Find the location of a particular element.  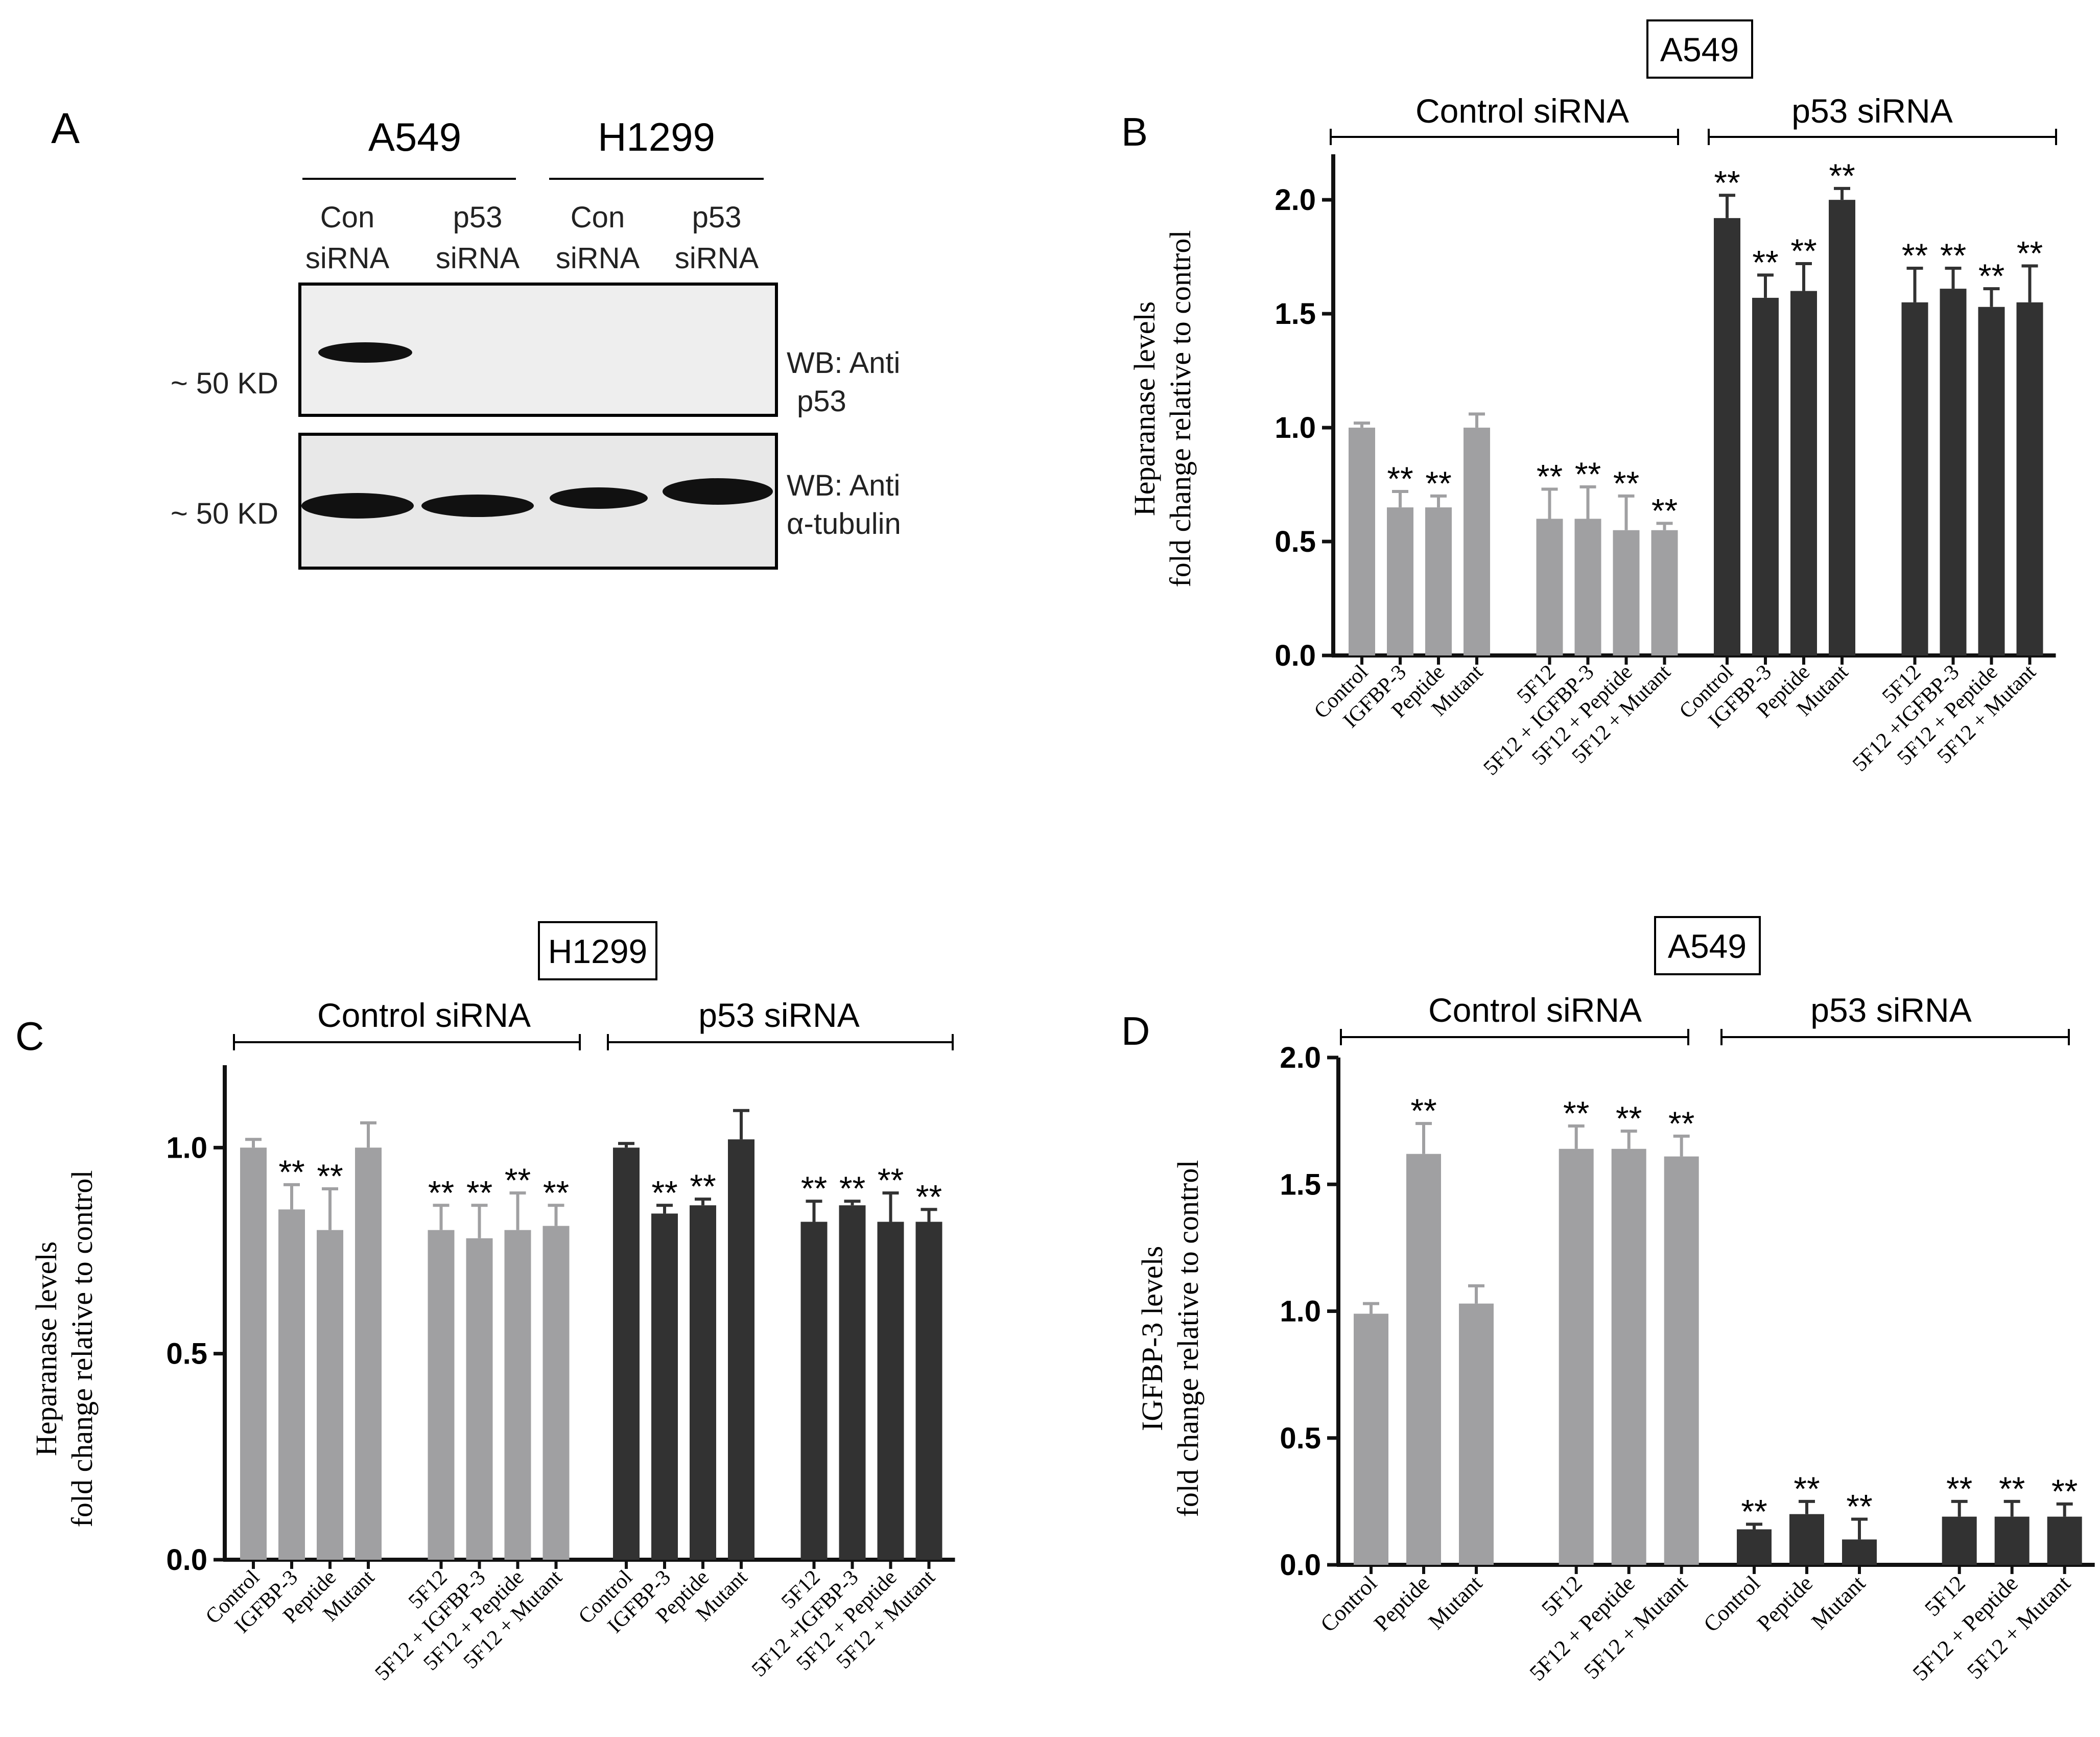

panel-d-ytick-label: 2.0 is located at coordinates (1300, 1057).